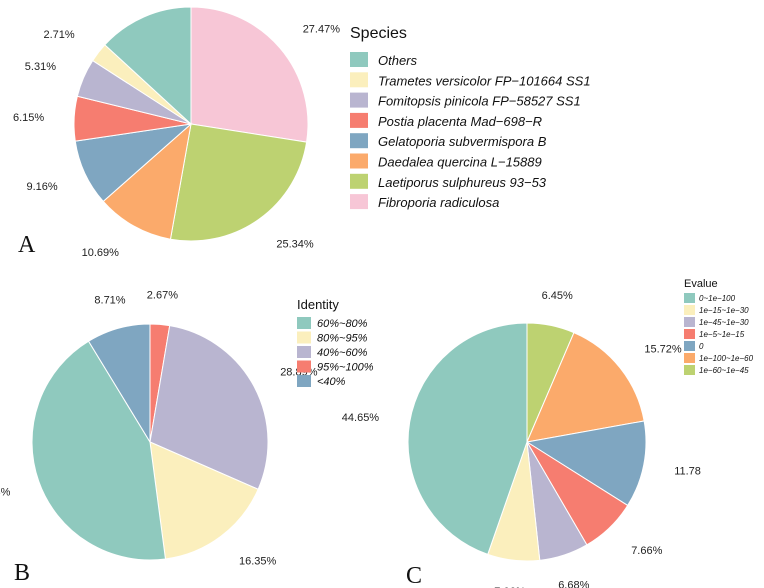 The width and height of the screenshot is (764, 588). I want to click on legend-label-others: Others, so click(398, 60).